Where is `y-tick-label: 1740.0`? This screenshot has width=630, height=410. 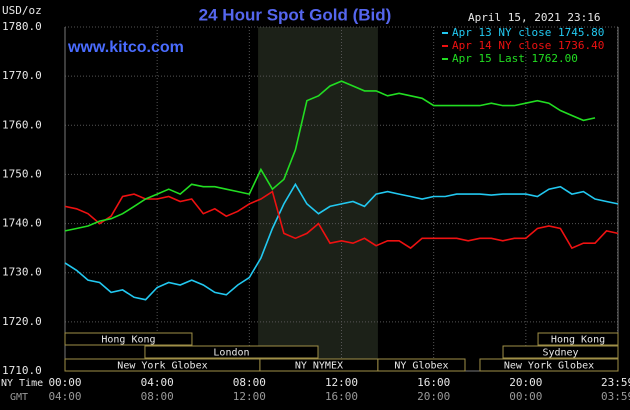 y-tick-label: 1740.0 is located at coordinates (22, 223).